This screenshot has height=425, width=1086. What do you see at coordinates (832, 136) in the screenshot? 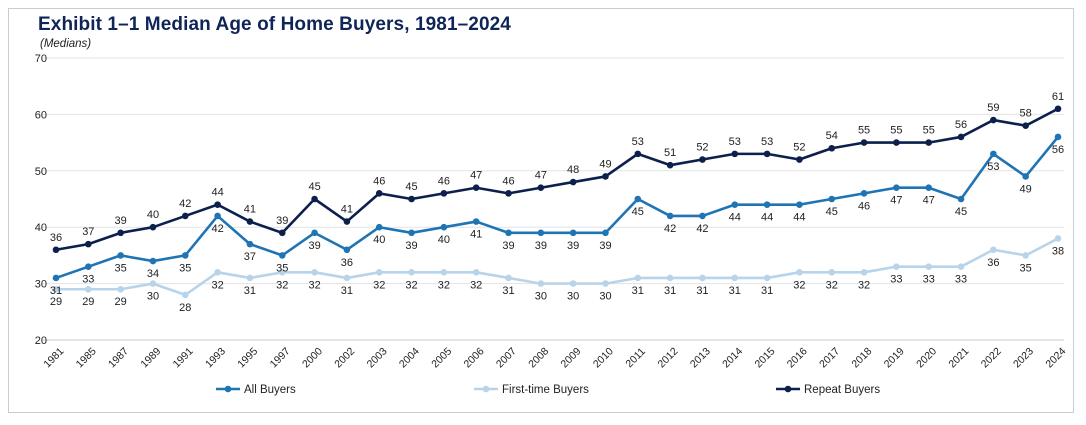
I see `data-label-repeat-buyers: 54` at bounding box center [832, 136].